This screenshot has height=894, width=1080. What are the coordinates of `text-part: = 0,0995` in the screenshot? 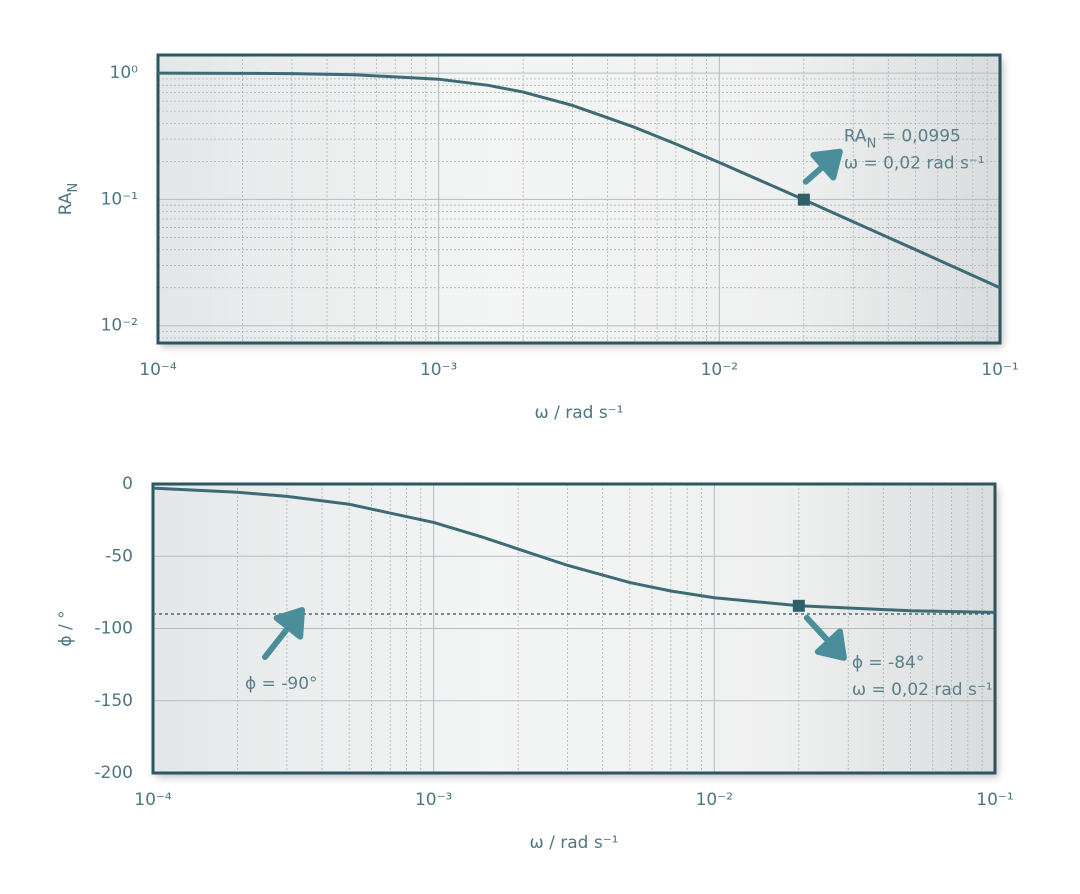 It's located at (918, 137).